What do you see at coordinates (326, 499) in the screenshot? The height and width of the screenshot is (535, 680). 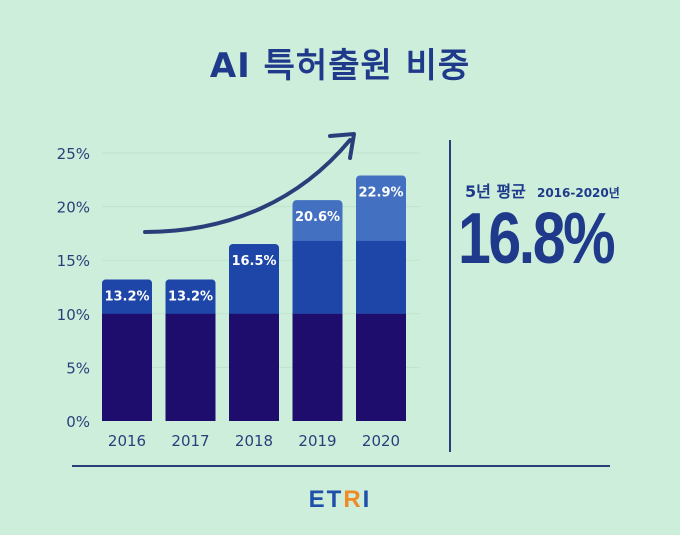 I see `logo-text-et: ET` at bounding box center [326, 499].